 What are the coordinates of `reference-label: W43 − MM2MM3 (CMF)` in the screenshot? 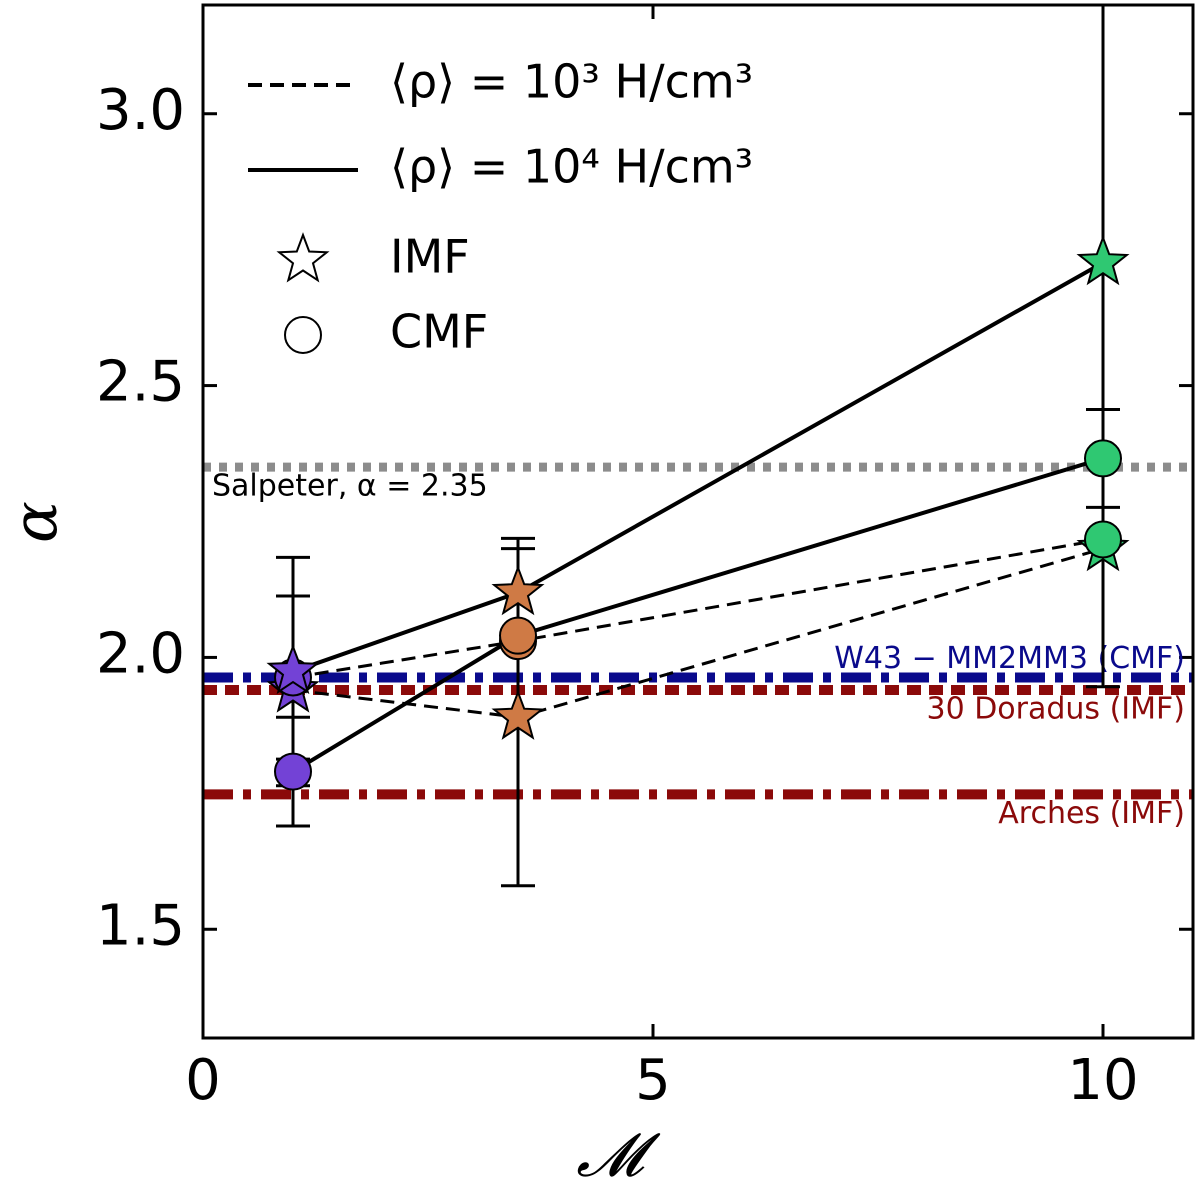 It's located at (1009, 658).